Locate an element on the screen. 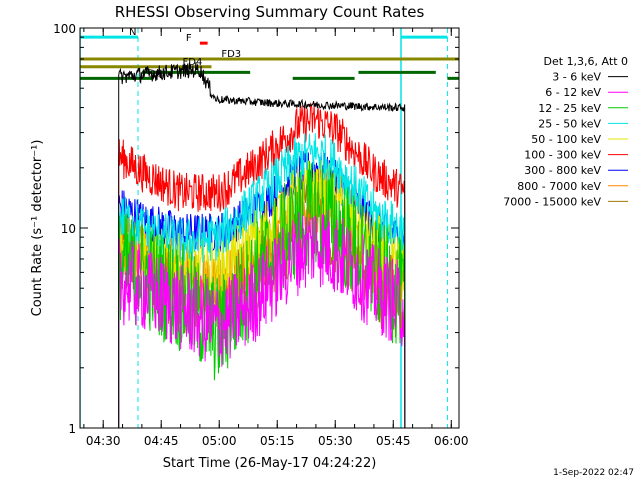 The width and height of the screenshot is (640, 480). footer-timestamp: 1-Sep-2022 02:47 is located at coordinates (593, 473).